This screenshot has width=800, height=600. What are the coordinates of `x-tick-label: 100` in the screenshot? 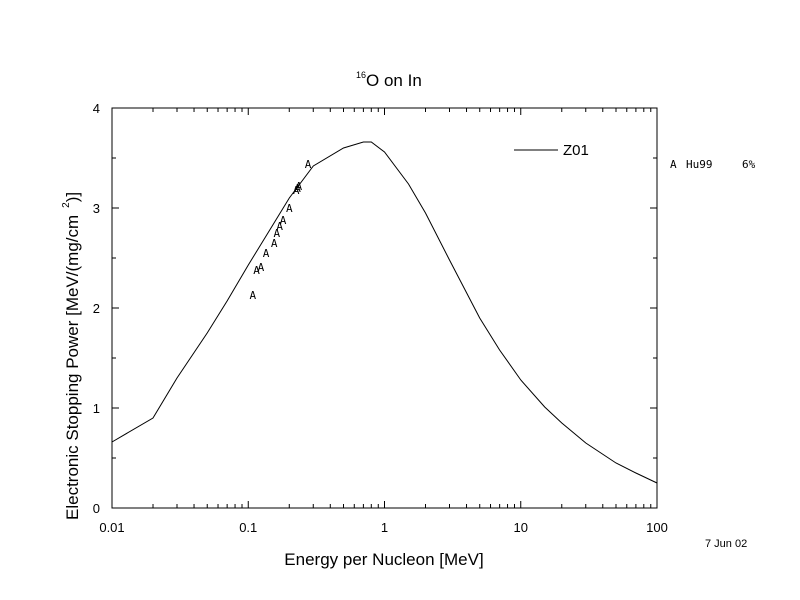 It's located at (657, 527).